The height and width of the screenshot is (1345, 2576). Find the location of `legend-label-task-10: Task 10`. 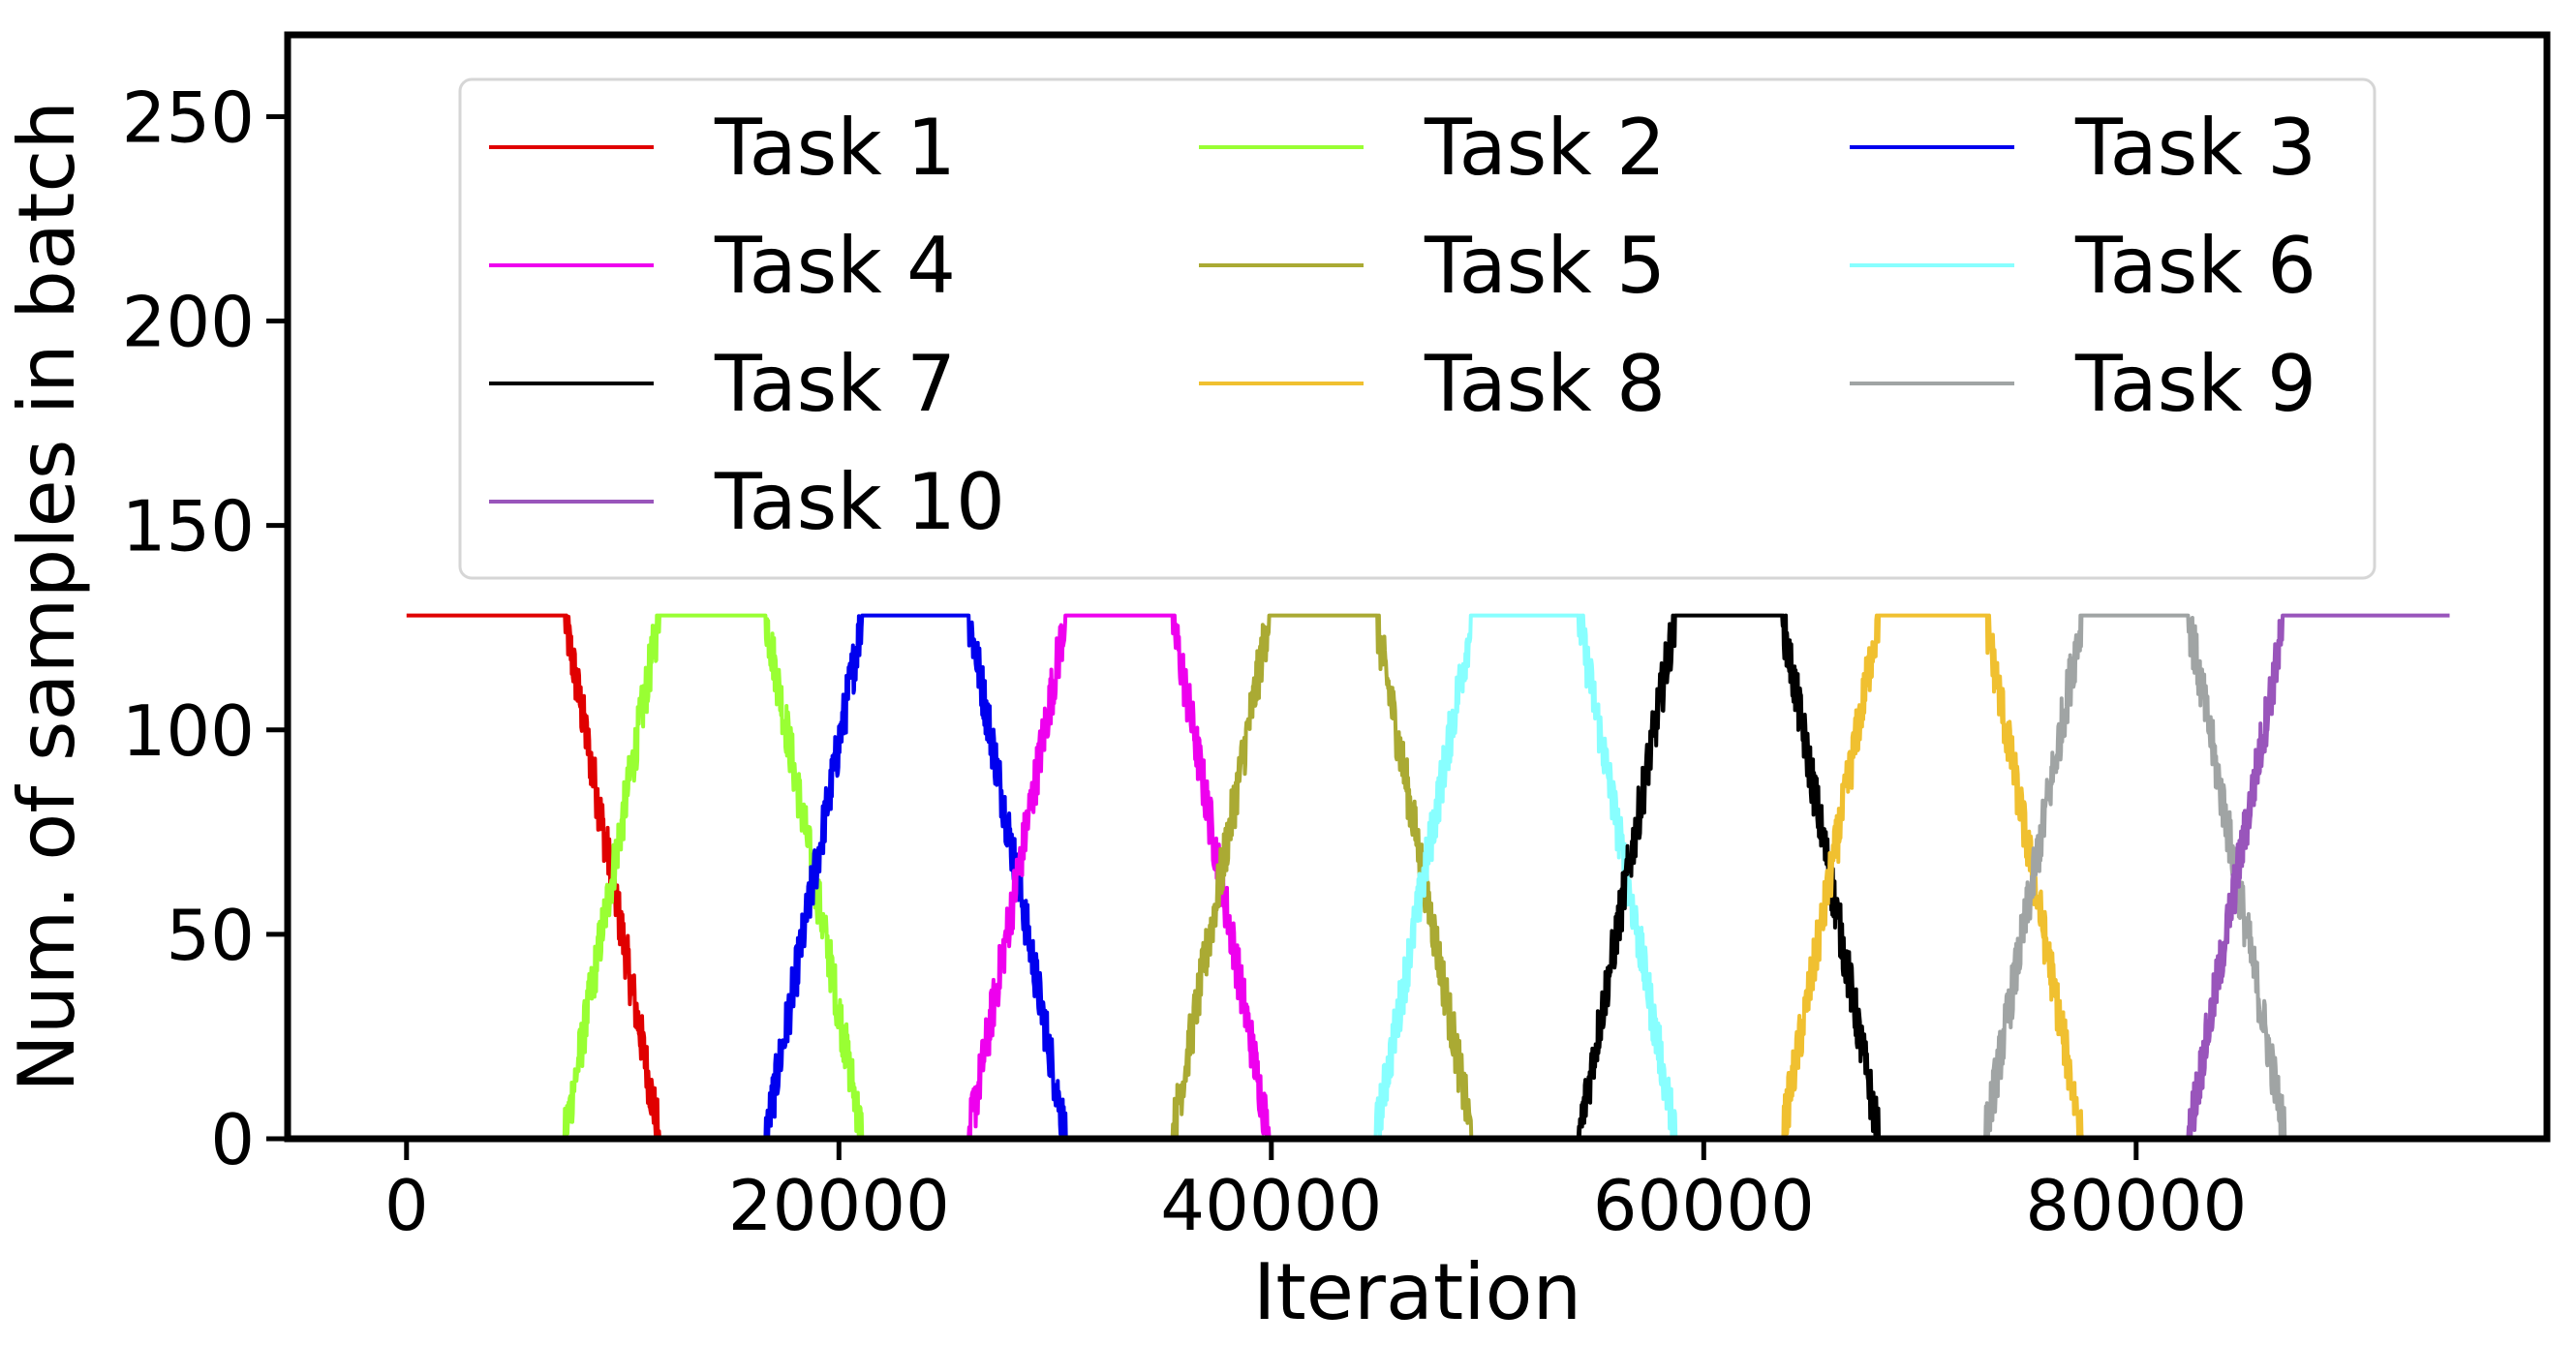

legend-label-task-10: Task 10 is located at coordinates (859, 502).